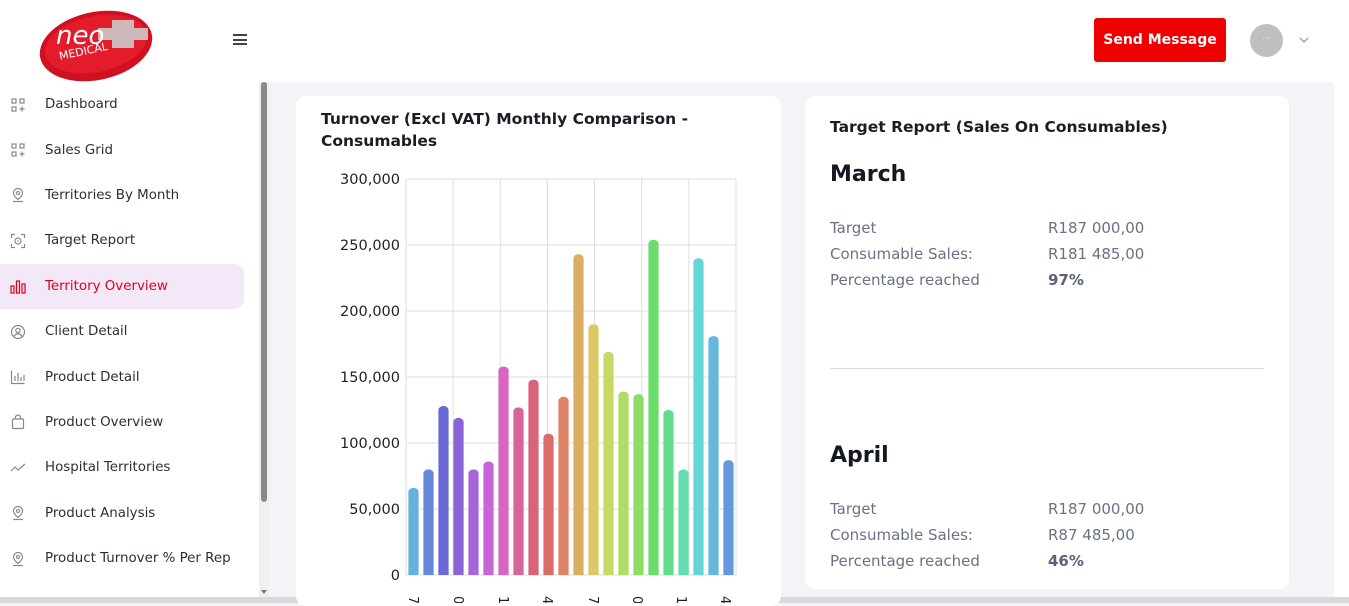 This screenshot has width=1349, height=606. I want to click on sidebar-item-sales-grid: Sales Grid, so click(122, 149).